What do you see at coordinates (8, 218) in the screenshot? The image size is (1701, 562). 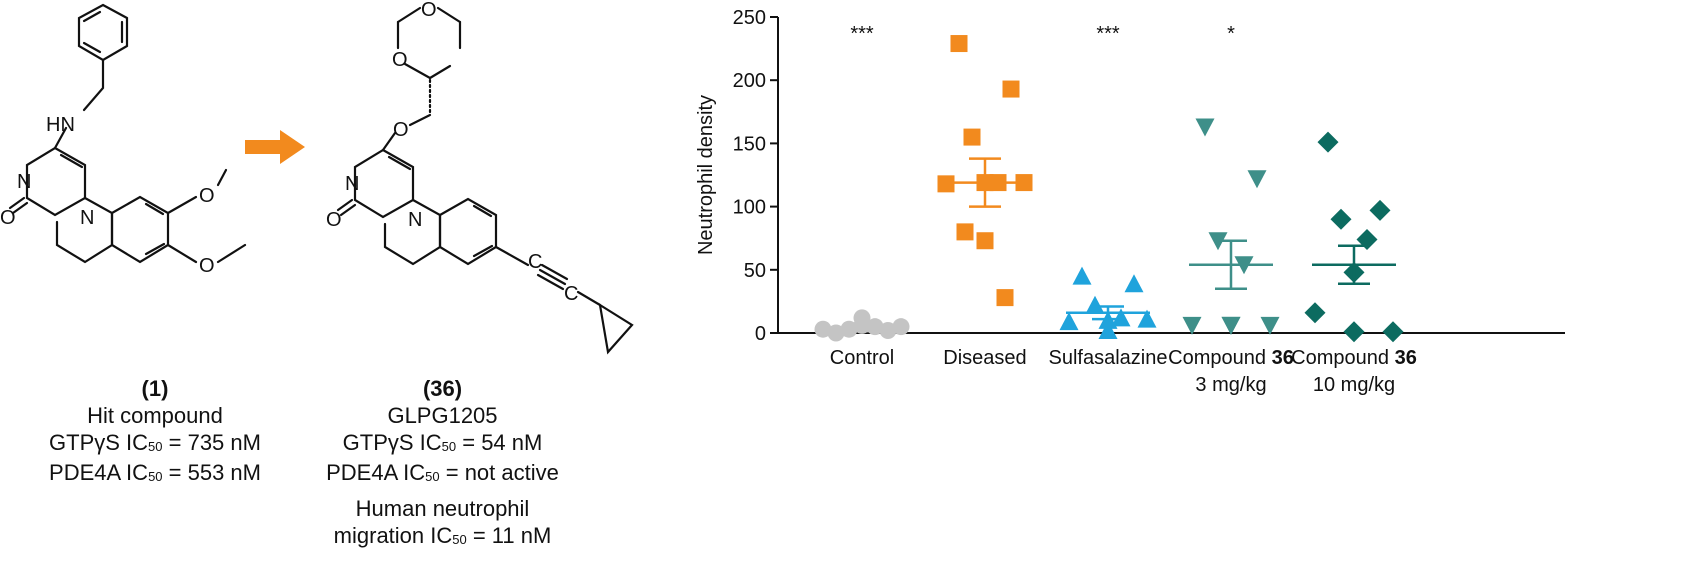 I see `compound1-o-atom: O` at bounding box center [8, 218].